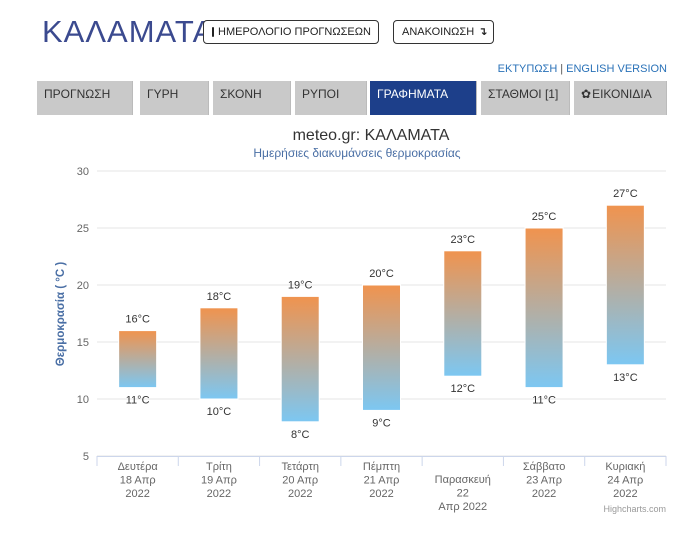 This screenshot has height=544, width=687. I want to click on y-tick-label: 5, so click(86, 457).